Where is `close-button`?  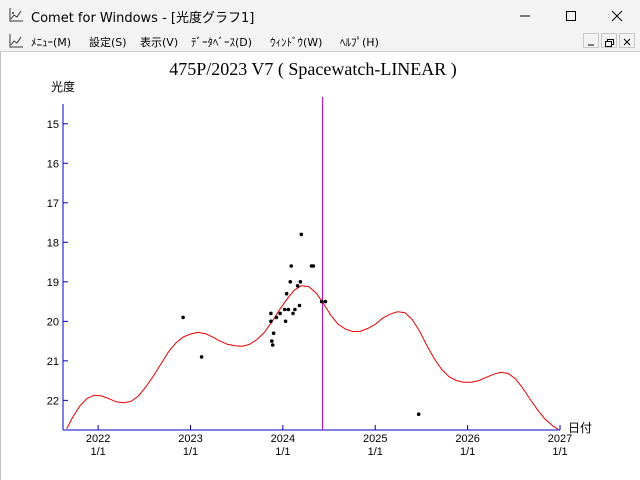 close-button is located at coordinates (617, 15).